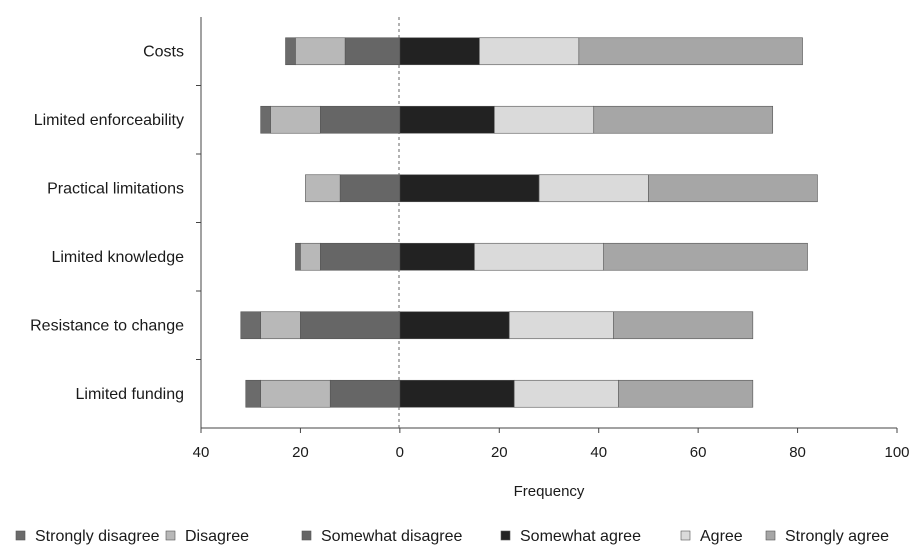 Image resolution: width=909 pixels, height=547 pixels. What do you see at coordinates (721, 536) in the screenshot?
I see `legend-label: Agree` at bounding box center [721, 536].